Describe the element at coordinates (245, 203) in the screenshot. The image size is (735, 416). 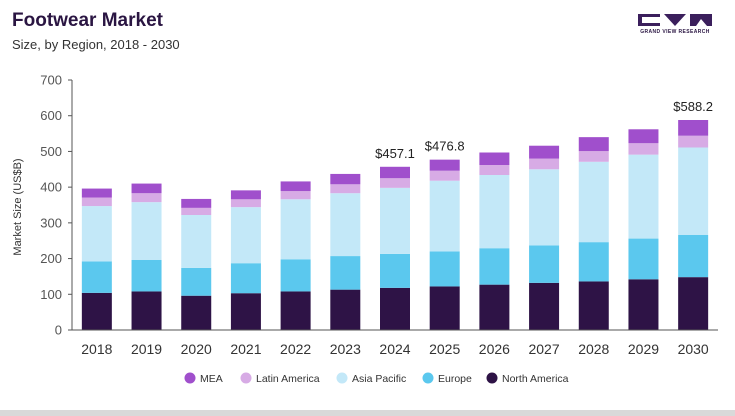
I see `bar-latin-america-2021` at that location.